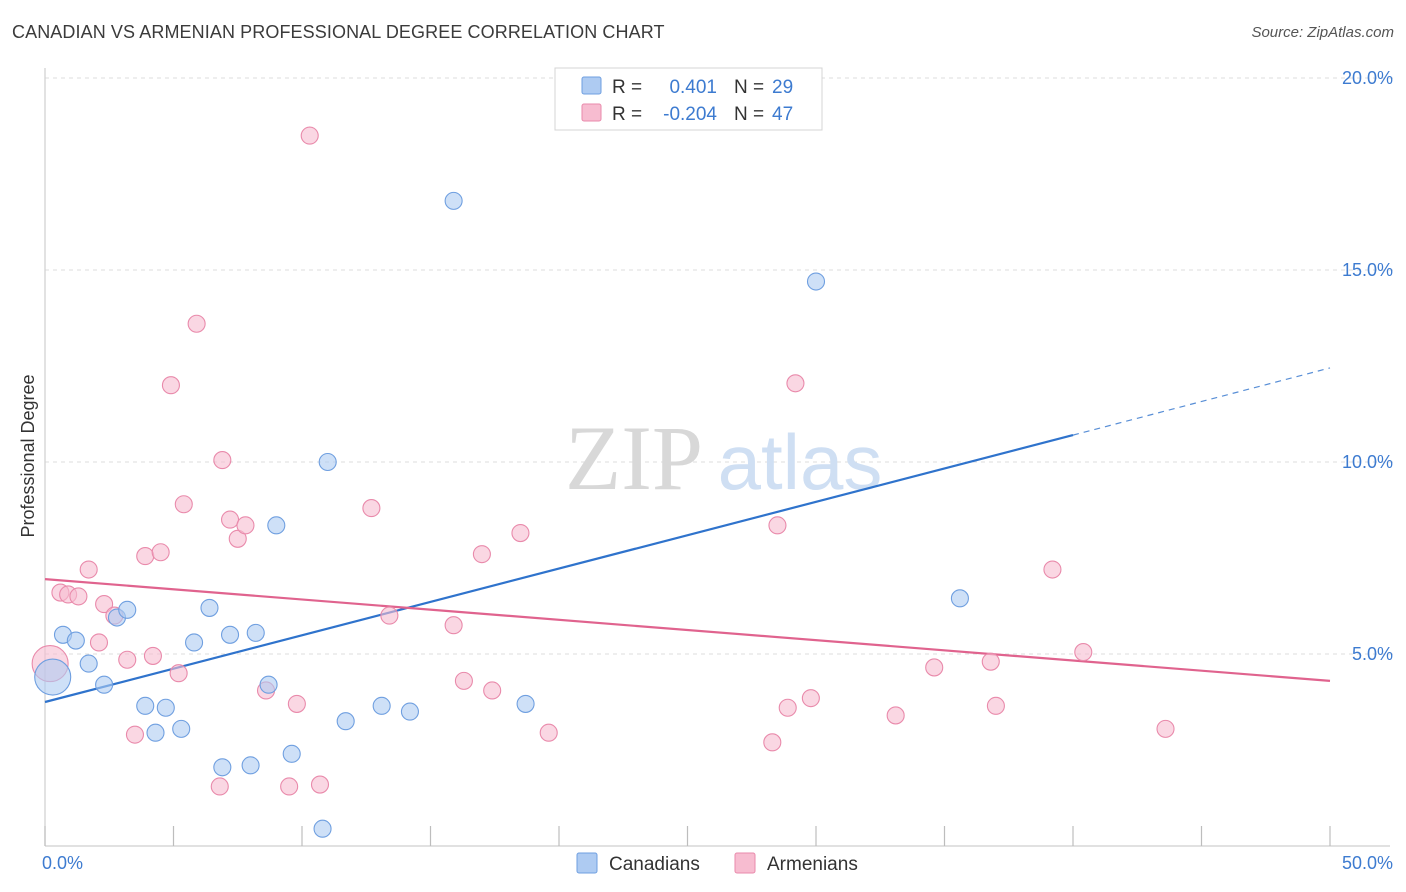 This screenshot has width=1406, height=892. Describe the element at coordinates (1367, 78) in the screenshot. I see `y-tick-label: 20.0%` at that location.